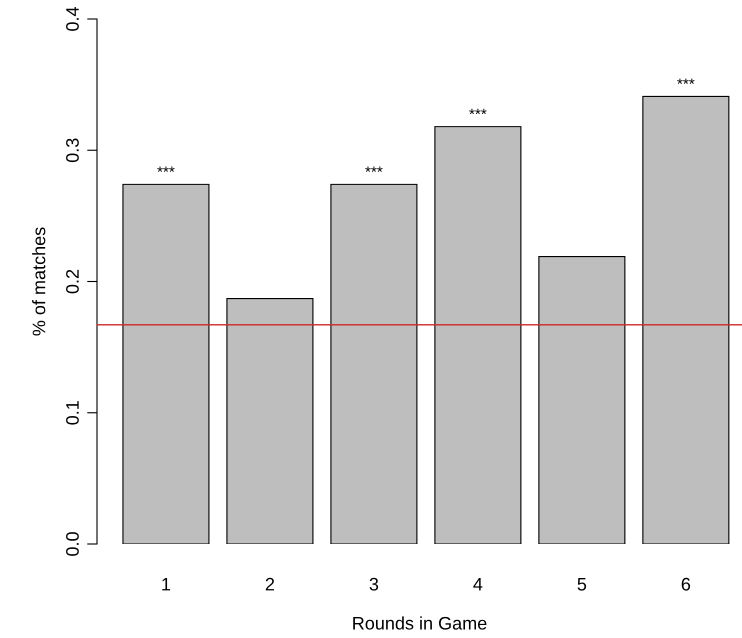 Image resolution: width=742 pixels, height=638 pixels. I want to click on x-tick-label: 2, so click(270, 584).